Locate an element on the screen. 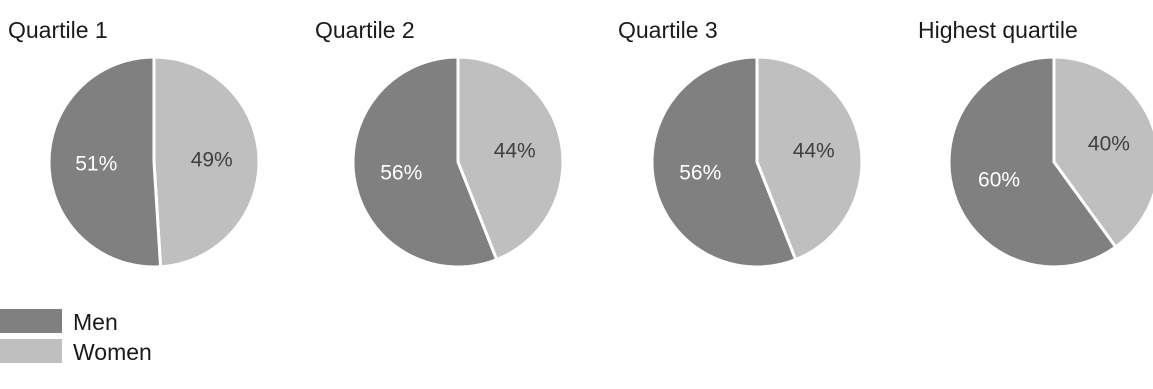  pie-4: Highest quartile 40% 60% is located at coordinates (1035, 143).